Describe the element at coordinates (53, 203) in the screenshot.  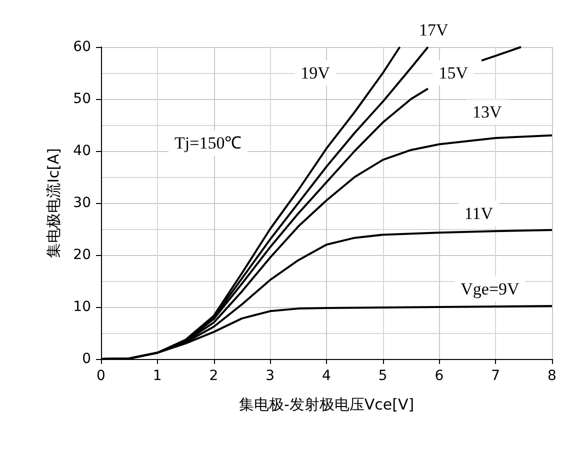
I see `y-axis-title: 集电极电流Ic[A]` at that location.